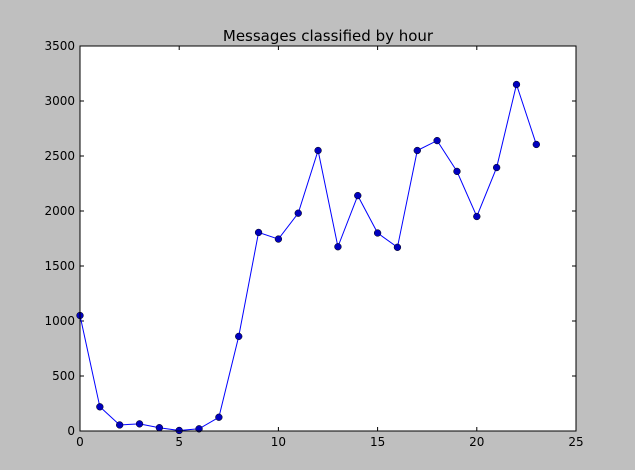  I want to click on y-tick-label: 1500, so click(59, 266).